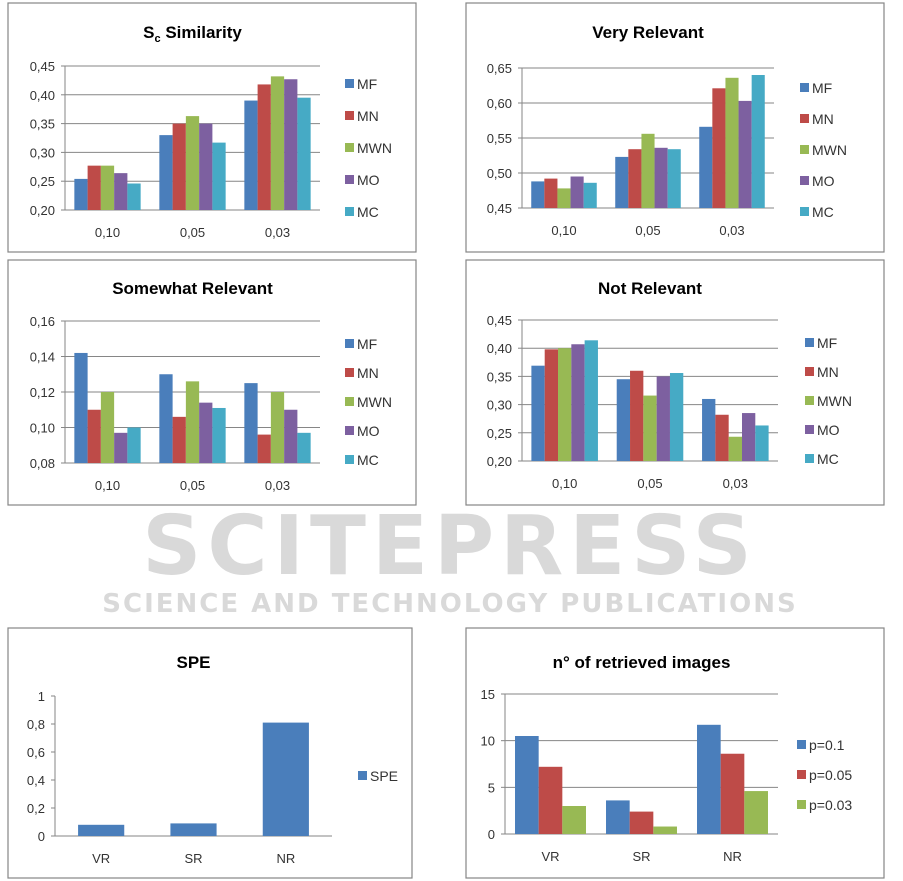 The width and height of the screenshot is (903, 881). I want to click on watermark-sub: SCIENCE AND TECHNOLOGY PUBLICATIONS, so click(449, 604).